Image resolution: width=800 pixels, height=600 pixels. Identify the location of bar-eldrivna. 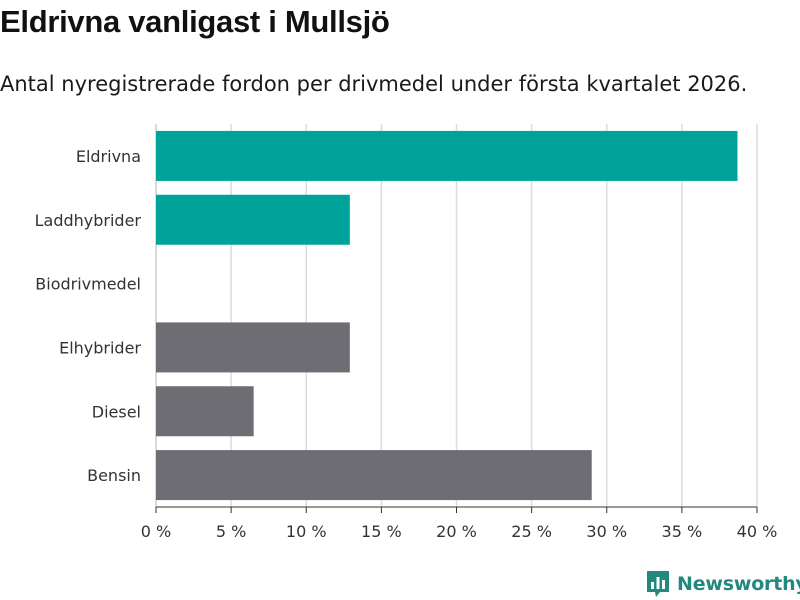
(447, 155).